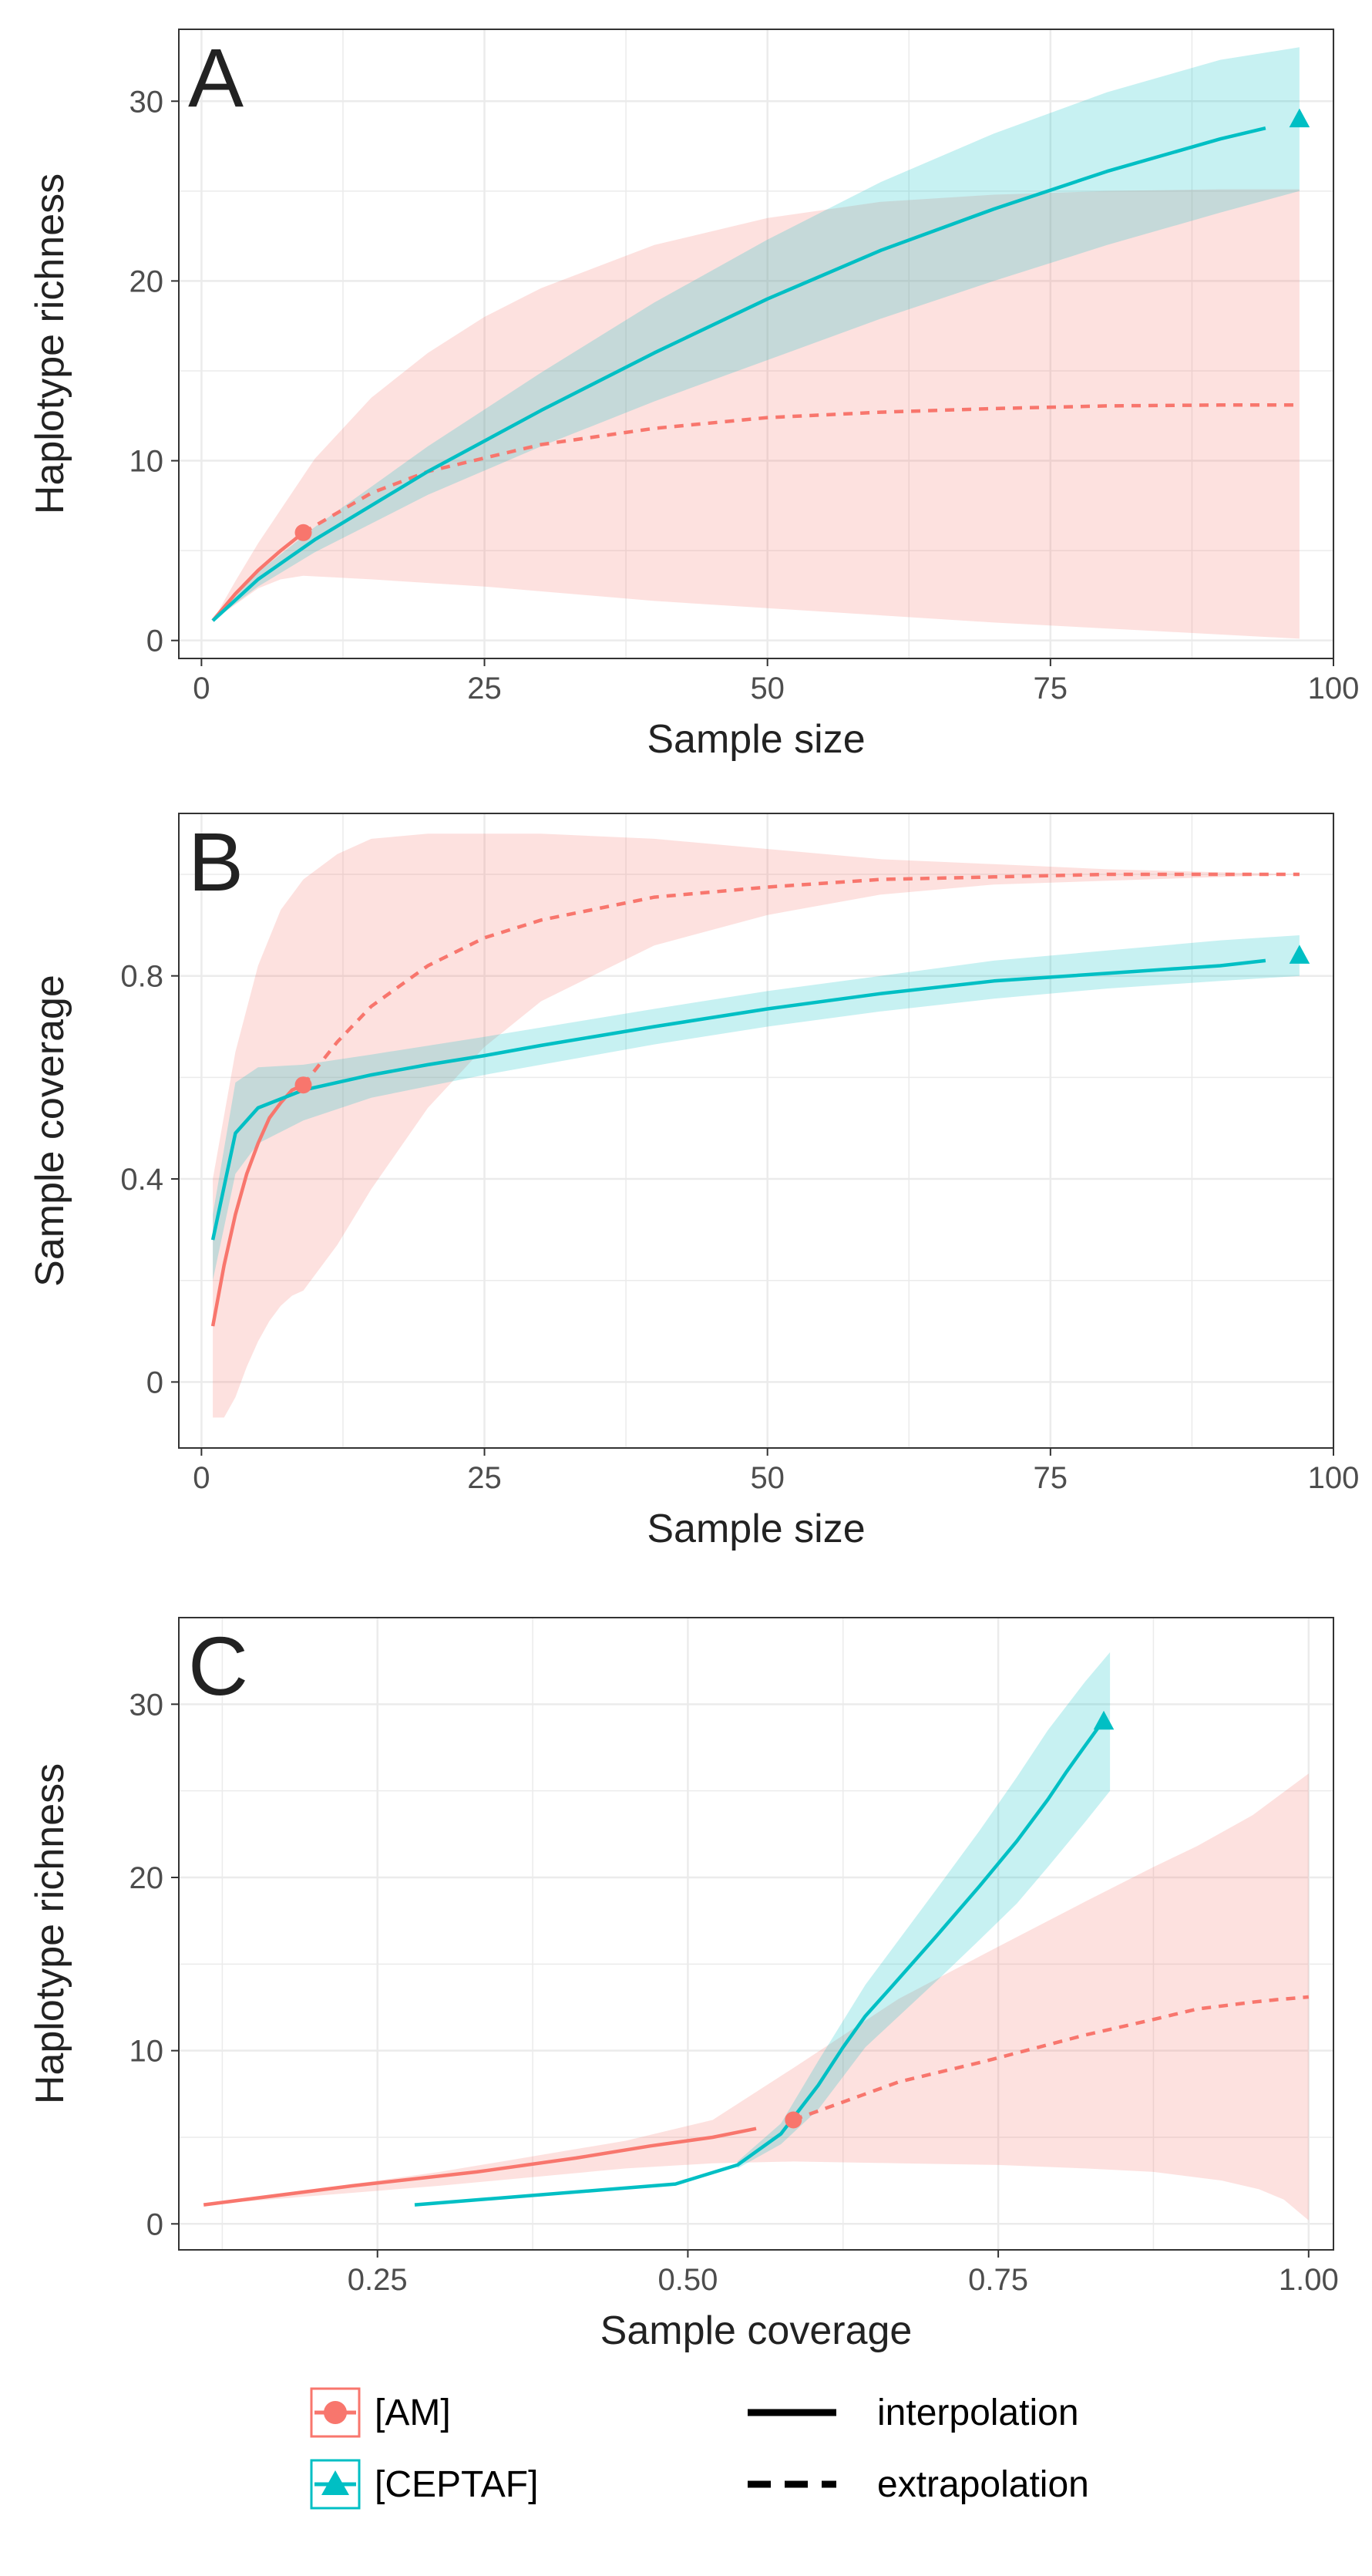 This screenshot has width=1372, height=2576. I want to click on ci-band-am-a, so click(756, 414).